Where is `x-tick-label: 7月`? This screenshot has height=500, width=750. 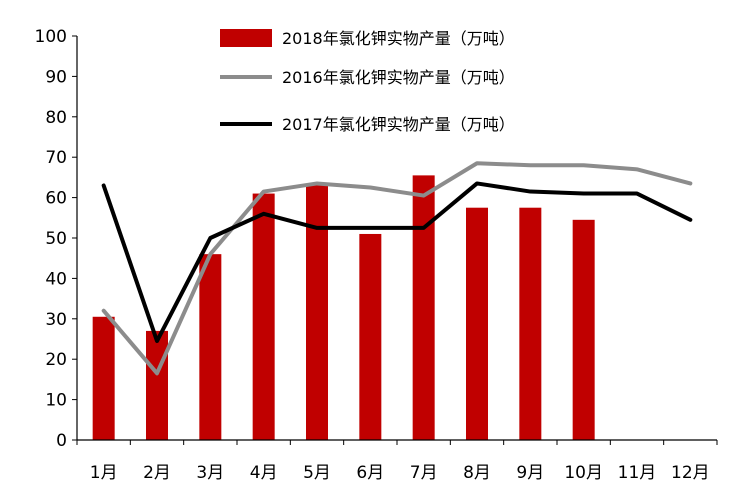
x-tick-label: 7月 is located at coordinates (424, 473).